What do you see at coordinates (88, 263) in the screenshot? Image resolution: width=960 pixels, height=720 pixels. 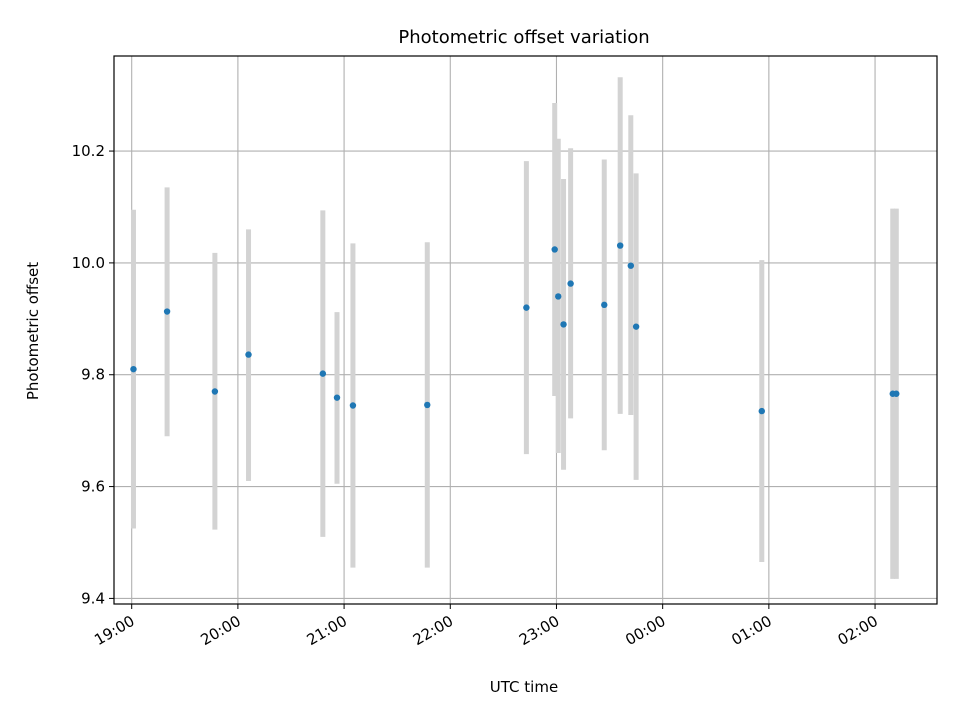 I see `y-tick-label: 10.0` at bounding box center [88, 263].